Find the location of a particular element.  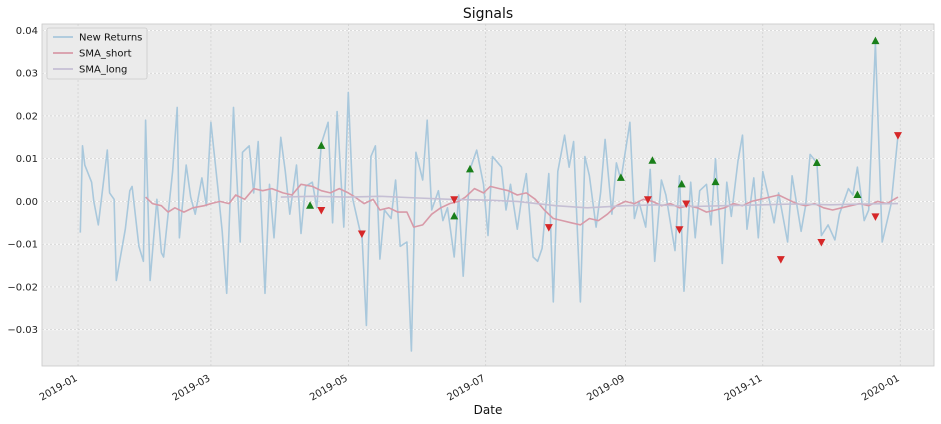

x-tick-label: 2019-05 is located at coordinates (329, 388).